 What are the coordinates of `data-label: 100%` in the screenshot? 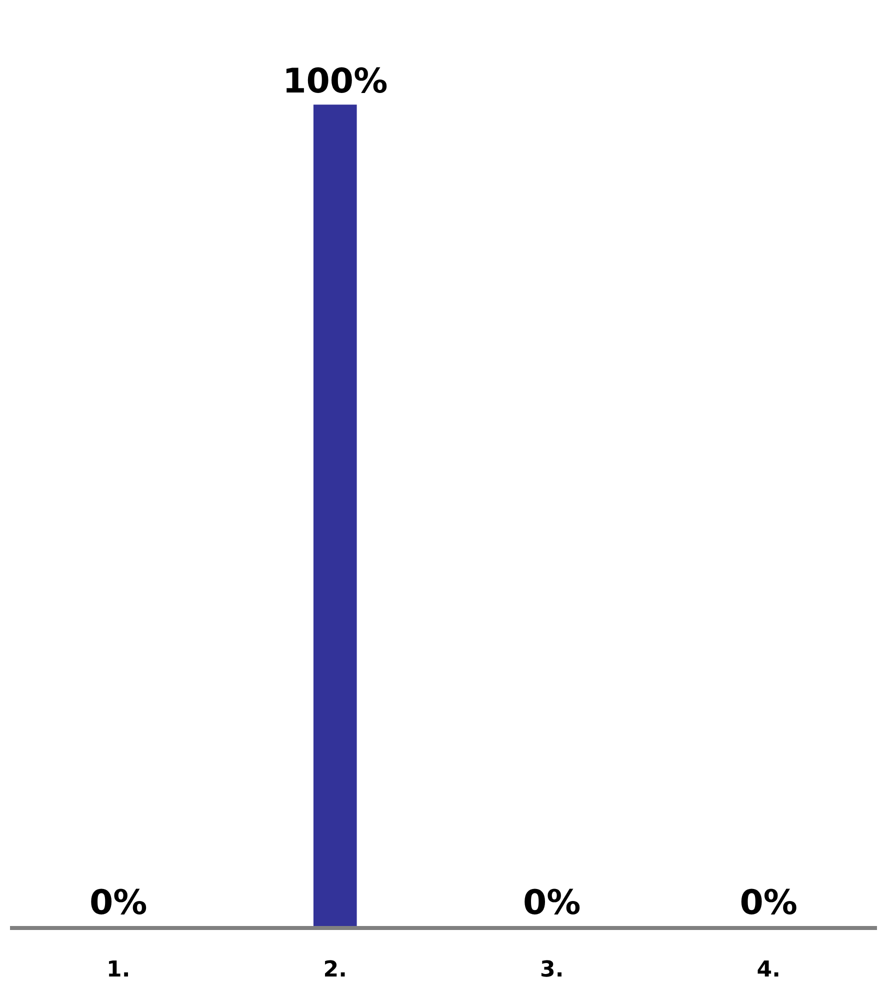 It's located at (335, 82).